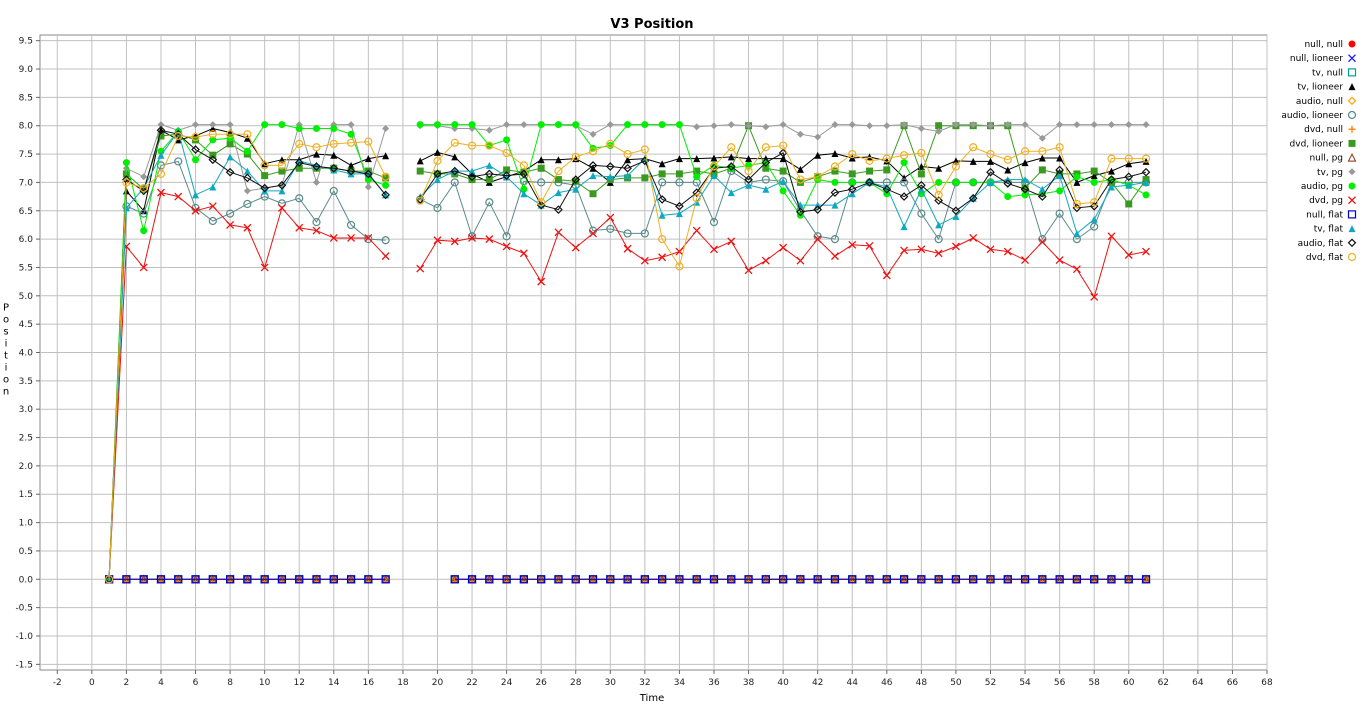 This screenshot has height=706, width=1366. What do you see at coordinates (507, 683) in the screenshot?
I see `x-tick-label: 24` at bounding box center [507, 683].